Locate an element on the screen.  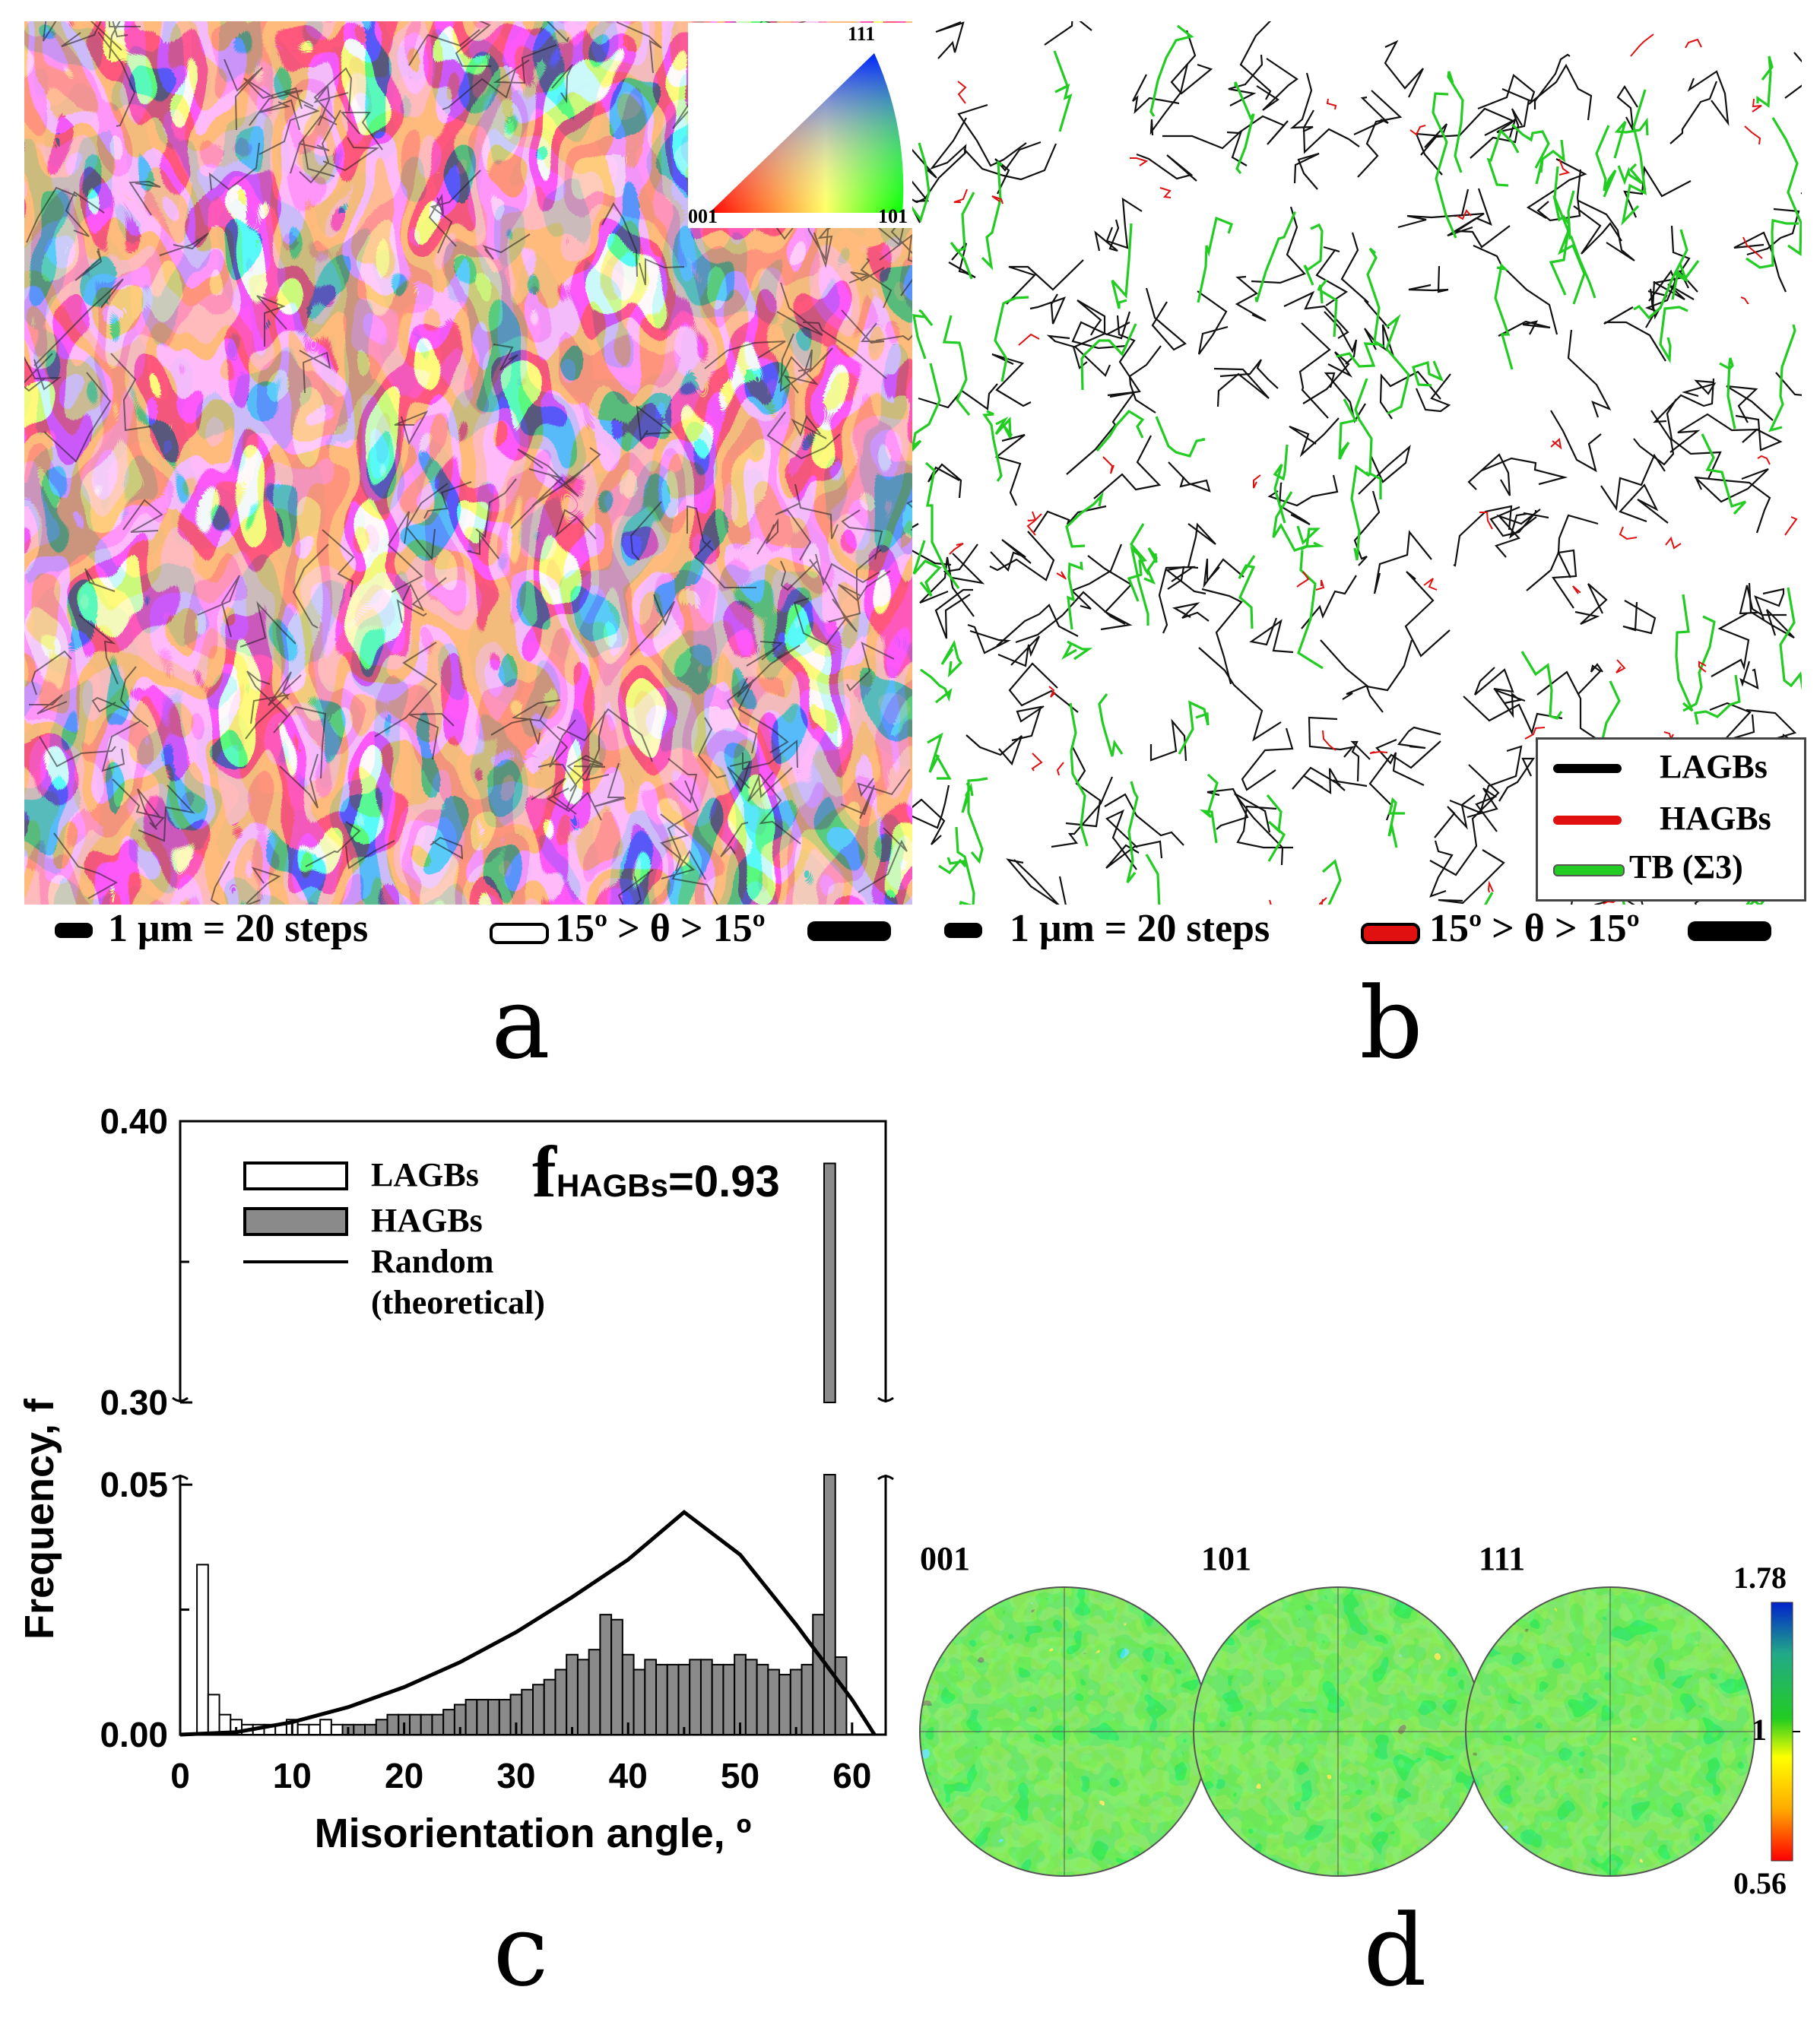
histogram-bar-upper is located at coordinates (829, 1282).